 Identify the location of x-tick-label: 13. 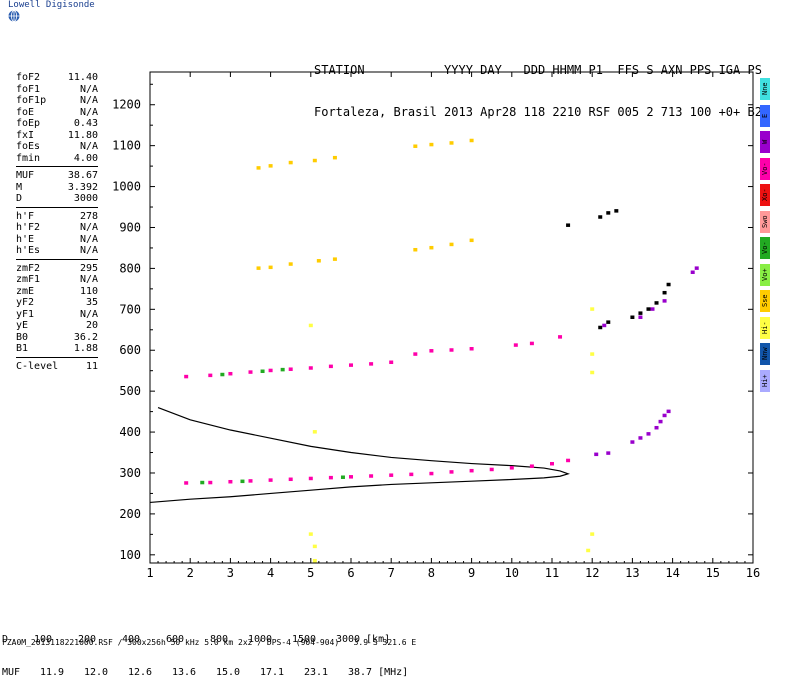
(632, 573).